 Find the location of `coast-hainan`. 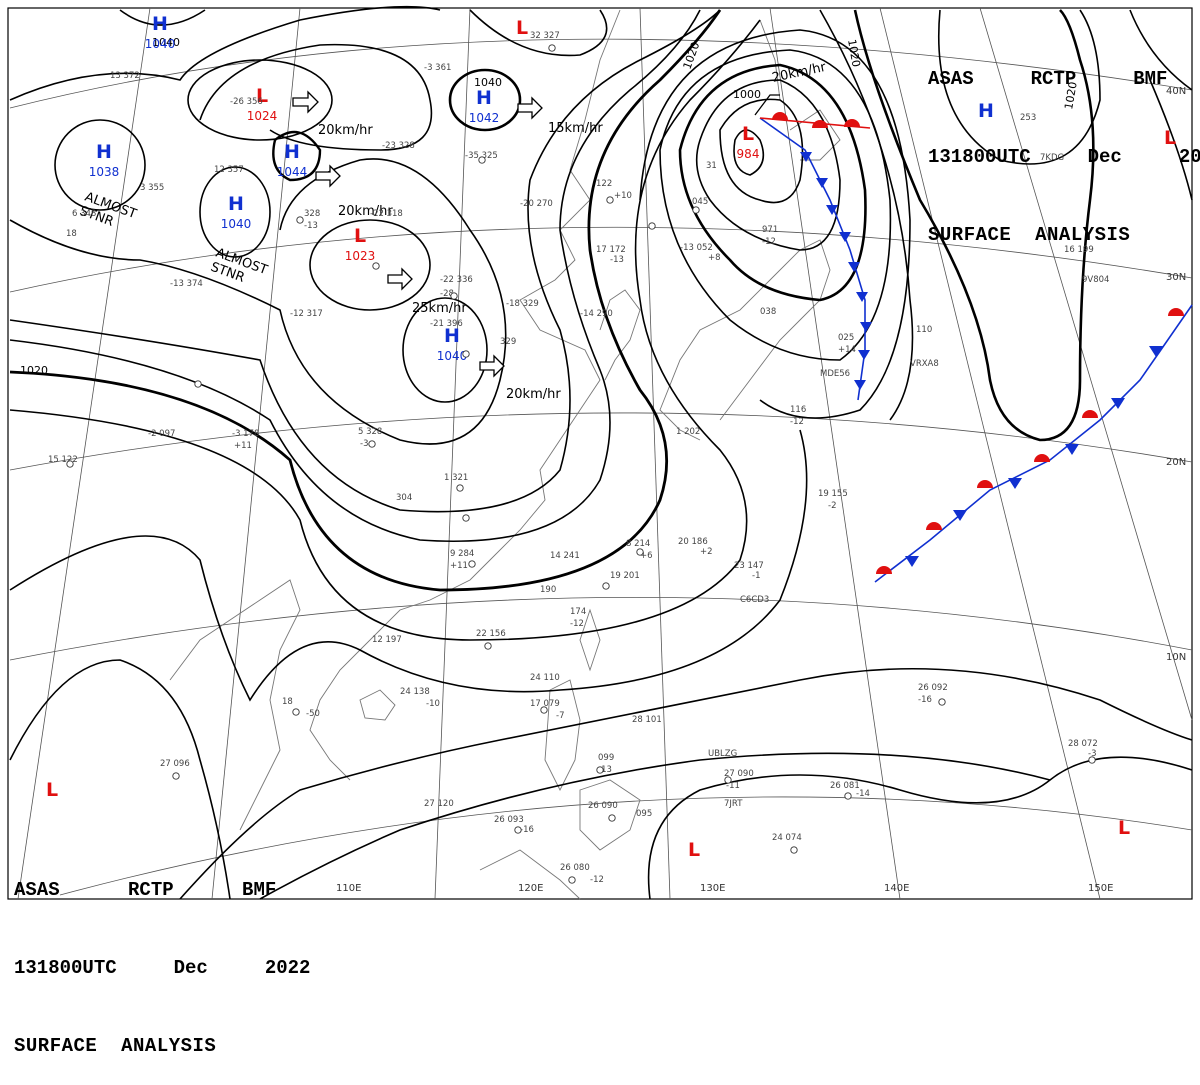

coast-hainan is located at coordinates (377, 705).